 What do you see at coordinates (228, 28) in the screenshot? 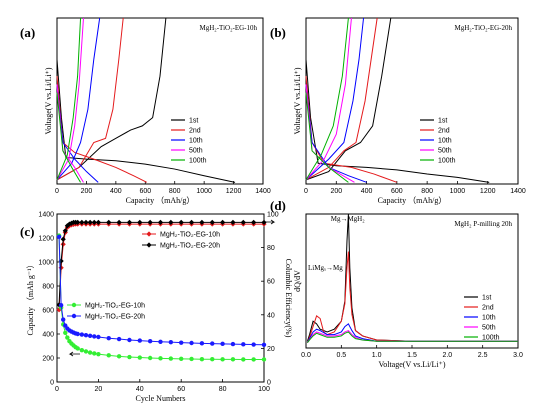
I see `chart-title: MgH₂-TiO₂-EG-10h` at bounding box center [228, 28].